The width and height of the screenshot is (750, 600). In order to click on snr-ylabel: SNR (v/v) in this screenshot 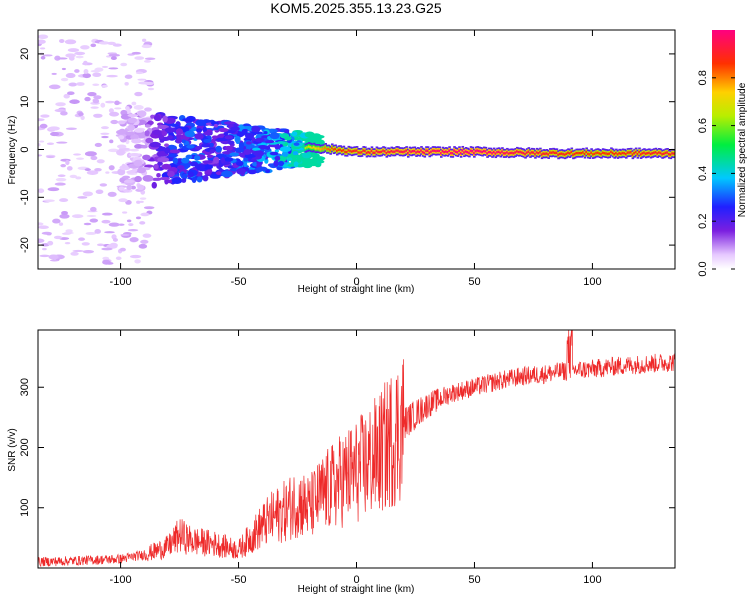, I will do `click(12, 449)`.